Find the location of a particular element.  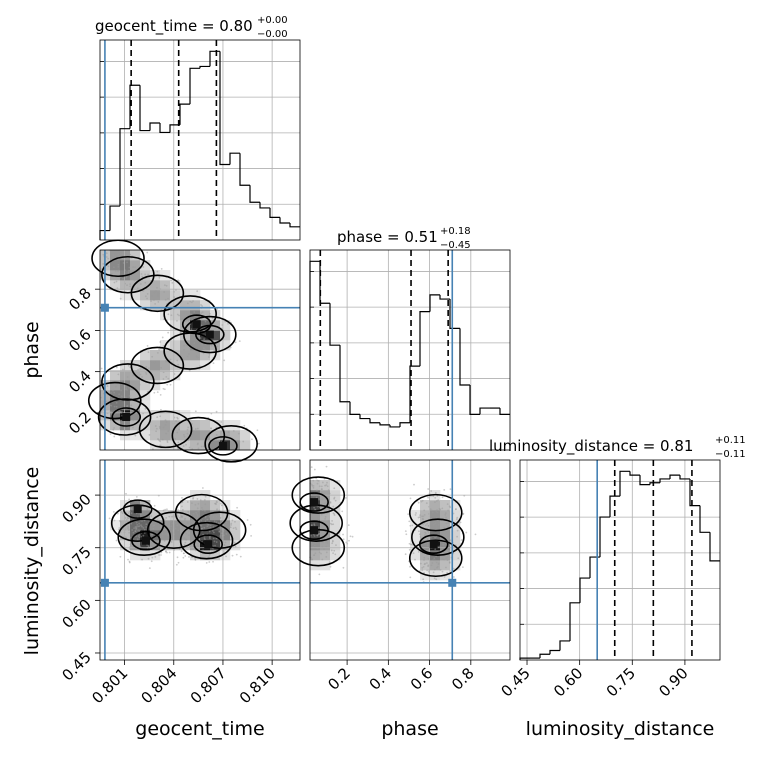

title-phase-plus: +0.18 is located at coordinates (455, 231).